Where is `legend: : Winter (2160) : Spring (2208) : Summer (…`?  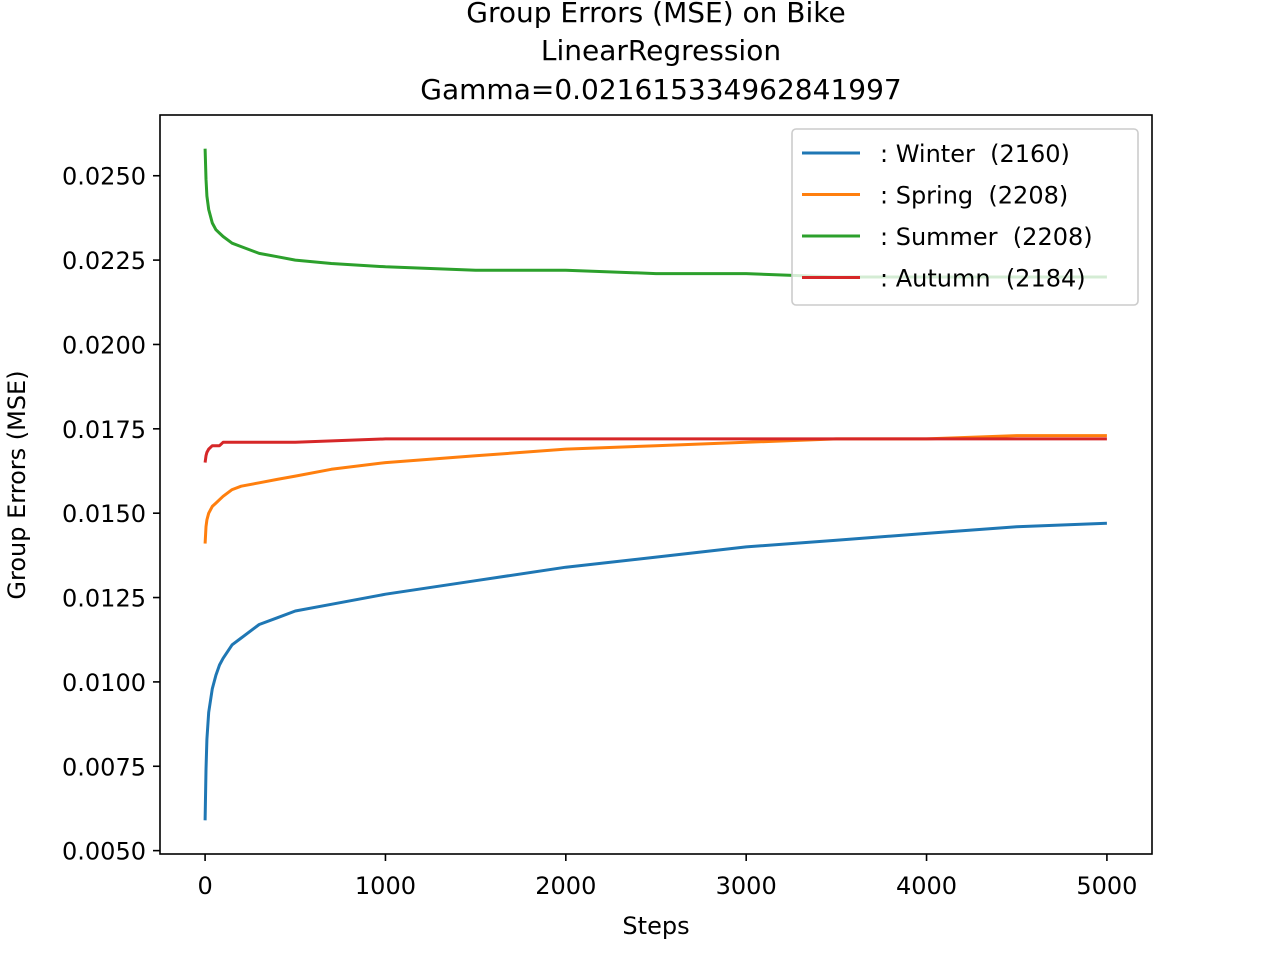 legend: : Winter (2160) : Spring (2208) : Summer (… is located at coordinates (965, 217).